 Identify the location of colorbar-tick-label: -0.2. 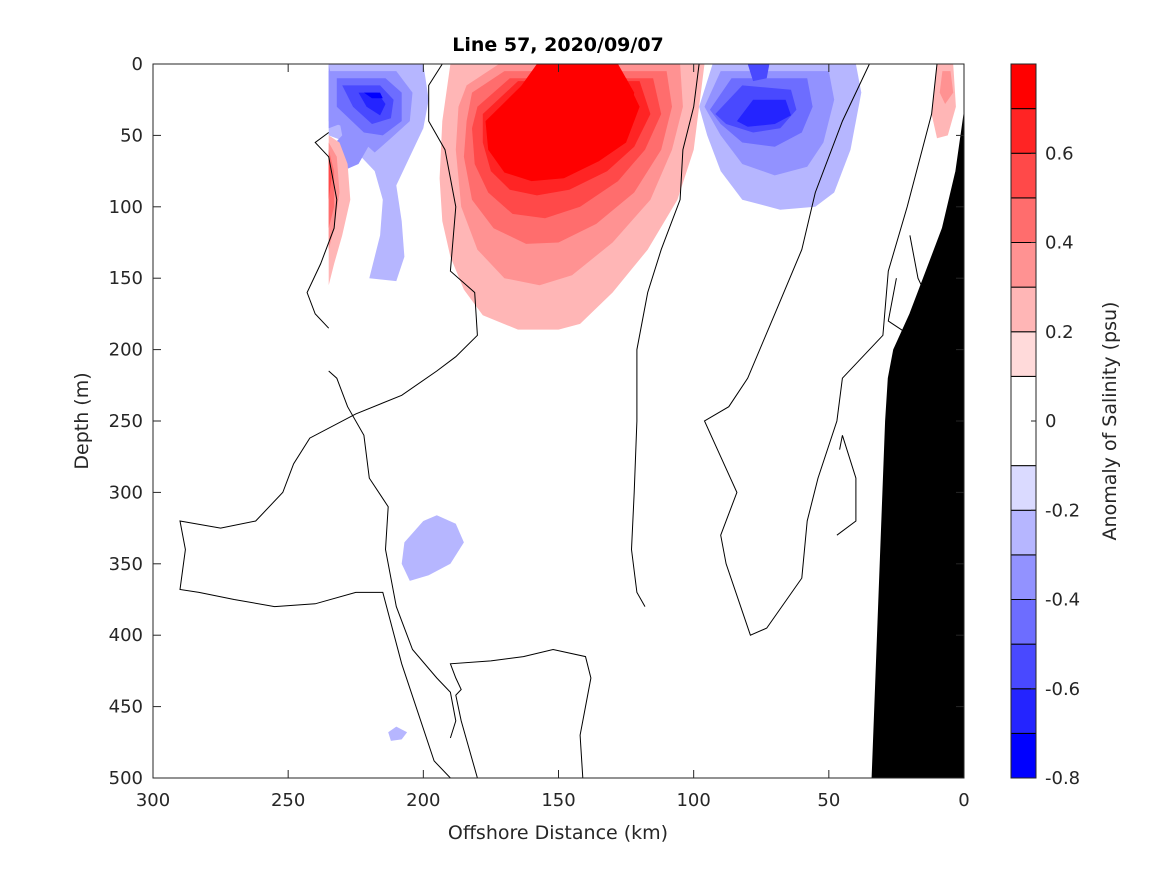
(1062, 510).